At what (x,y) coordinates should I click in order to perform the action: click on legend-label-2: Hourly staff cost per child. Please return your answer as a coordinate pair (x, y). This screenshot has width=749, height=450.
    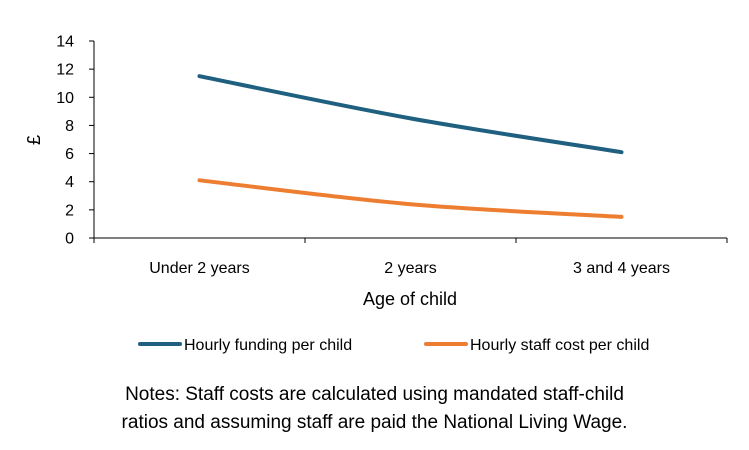
    Looking at the image, I should click on (559, 345).